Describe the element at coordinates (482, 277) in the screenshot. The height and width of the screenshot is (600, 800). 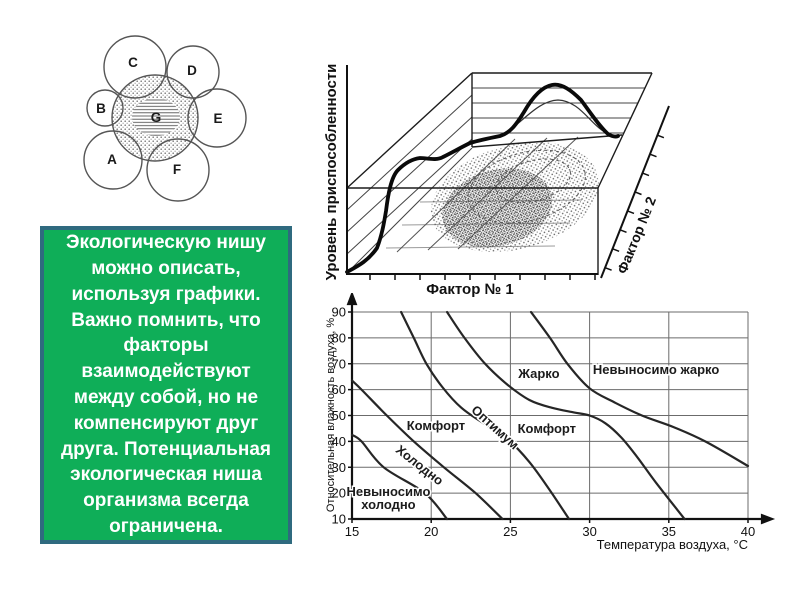
I see `factor1-ticks` at that location.